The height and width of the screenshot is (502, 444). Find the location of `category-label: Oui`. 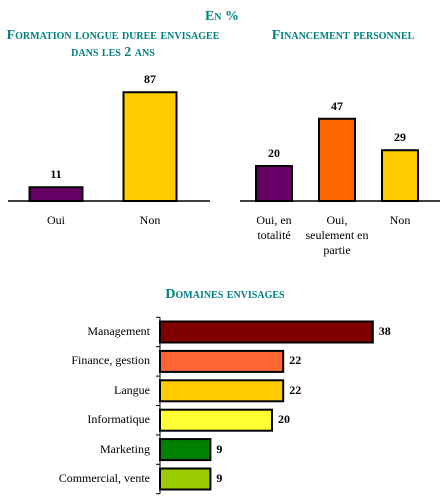

category-label: Oui is located at coordinates (56, 220).